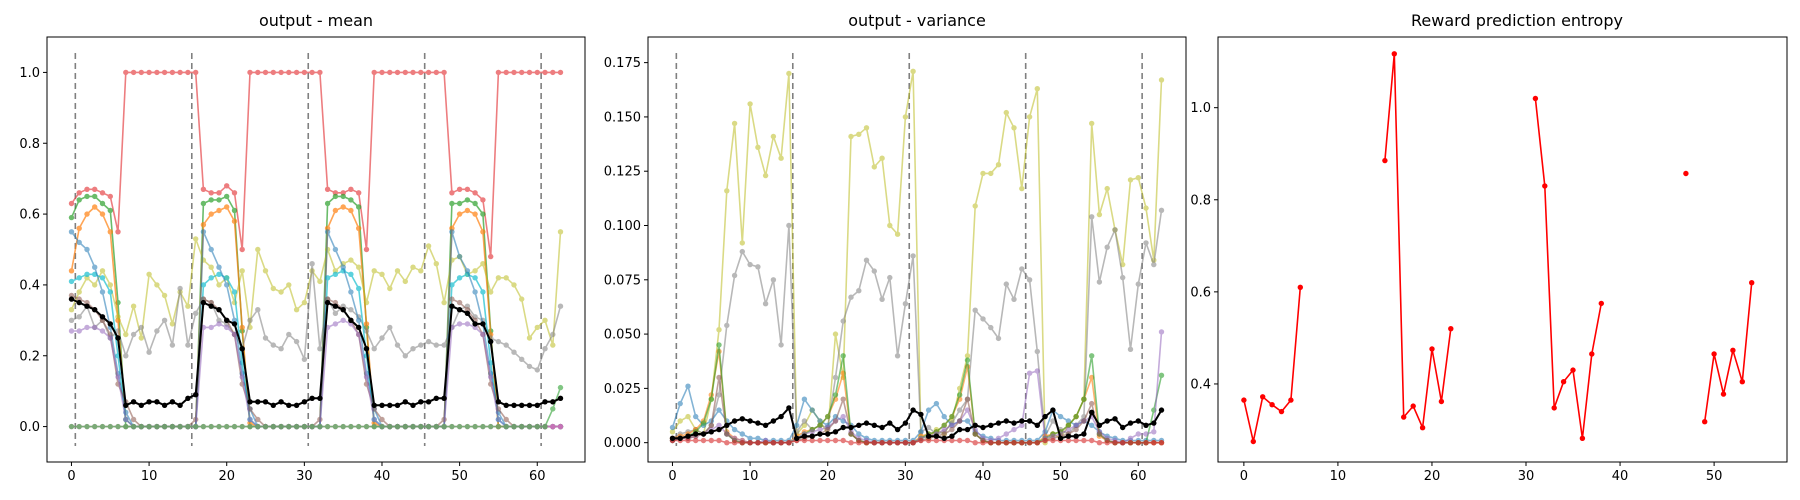 Image resolution: width=1800 pixels, height=500 pixels. I want to click on x-tick-label: 20, so click(827, 476).